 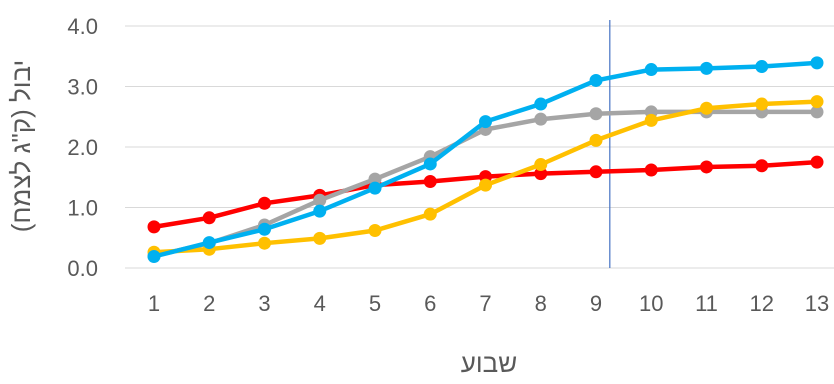 What do you see at coordinates (485, 303) in the screenshot?
I see `x-tick-label: 7` at bounding box center [485, 303].